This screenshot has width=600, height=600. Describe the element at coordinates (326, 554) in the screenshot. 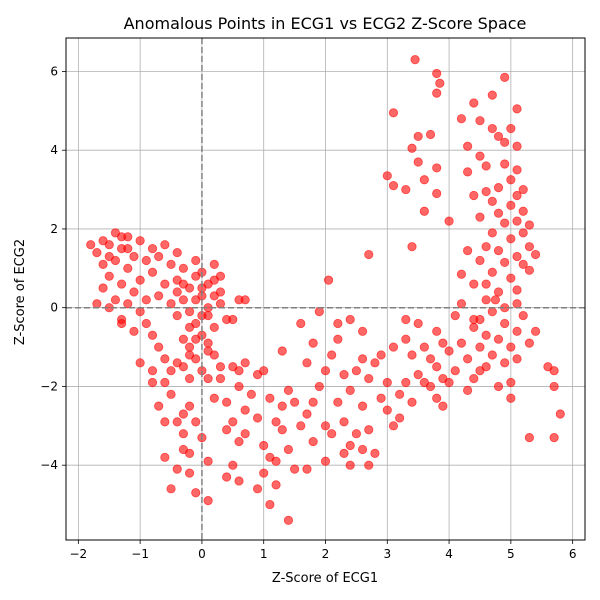

I see `x-tick-label: 2` at that location.